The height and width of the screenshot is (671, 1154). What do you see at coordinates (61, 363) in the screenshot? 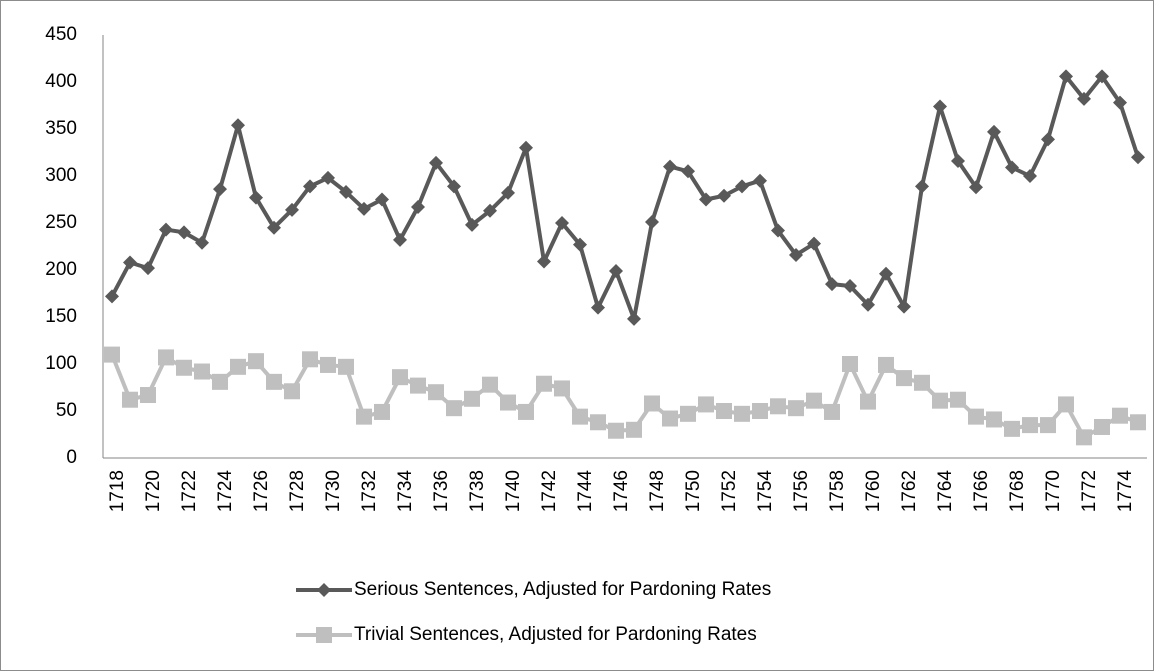
I see `y-tick-label: 100` at bounding box center [61, 363].